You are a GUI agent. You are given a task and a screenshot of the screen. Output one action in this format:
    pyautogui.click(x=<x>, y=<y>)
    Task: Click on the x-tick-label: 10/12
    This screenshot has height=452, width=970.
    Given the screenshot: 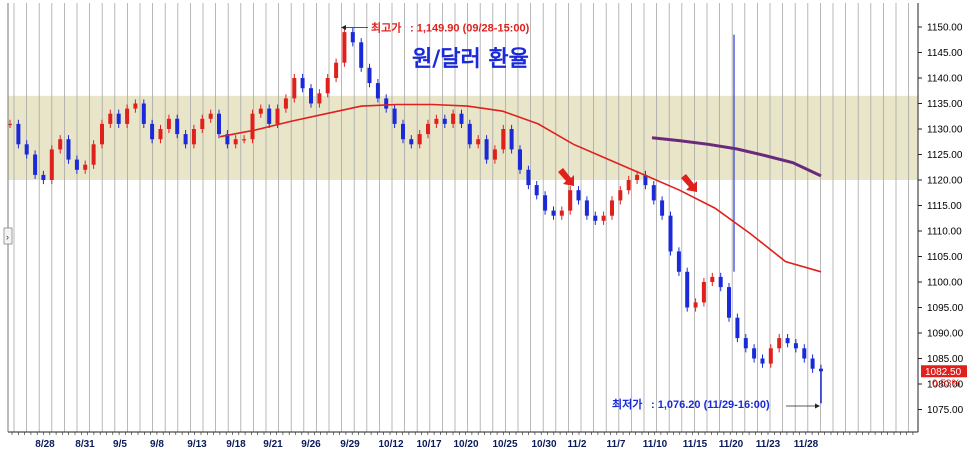 What is the action you would take?
    pyautogui.click(x=390, y=444)
    